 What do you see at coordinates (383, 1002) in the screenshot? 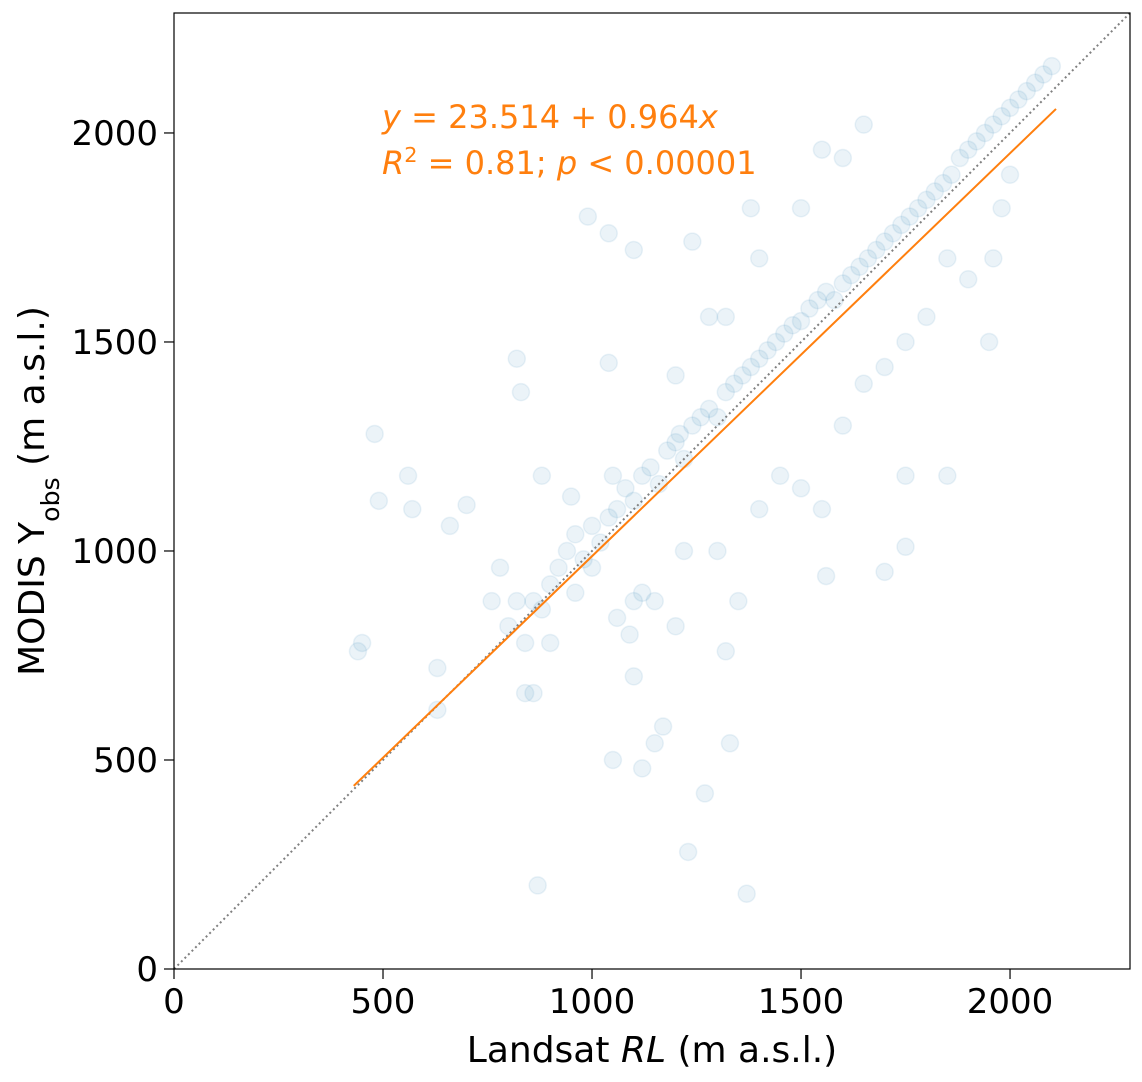
I see `x-tick-label: 500` at bounding box center [383, 1002].